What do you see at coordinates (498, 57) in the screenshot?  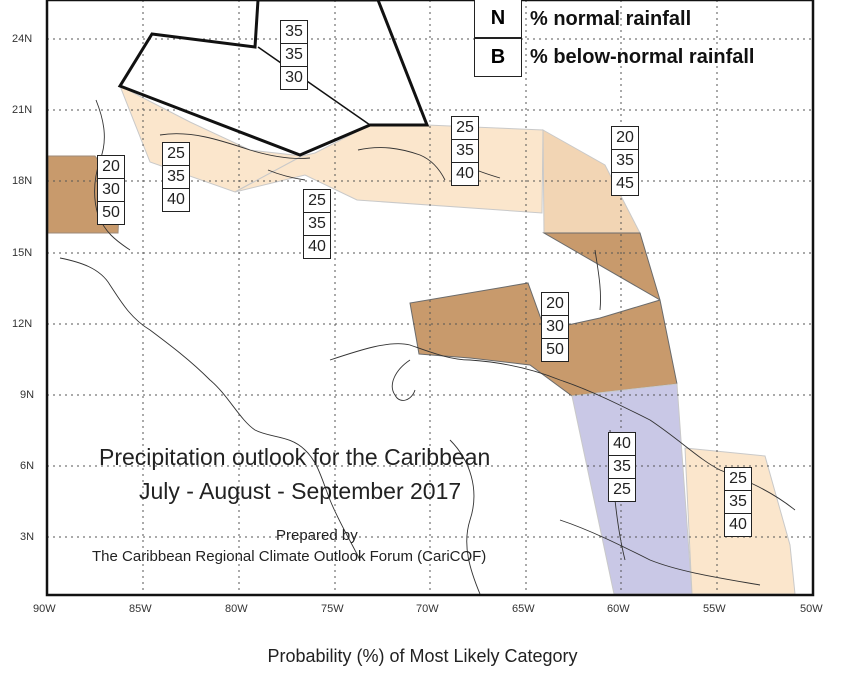 I see `legend-key: B` at bounding box center [498, 57].